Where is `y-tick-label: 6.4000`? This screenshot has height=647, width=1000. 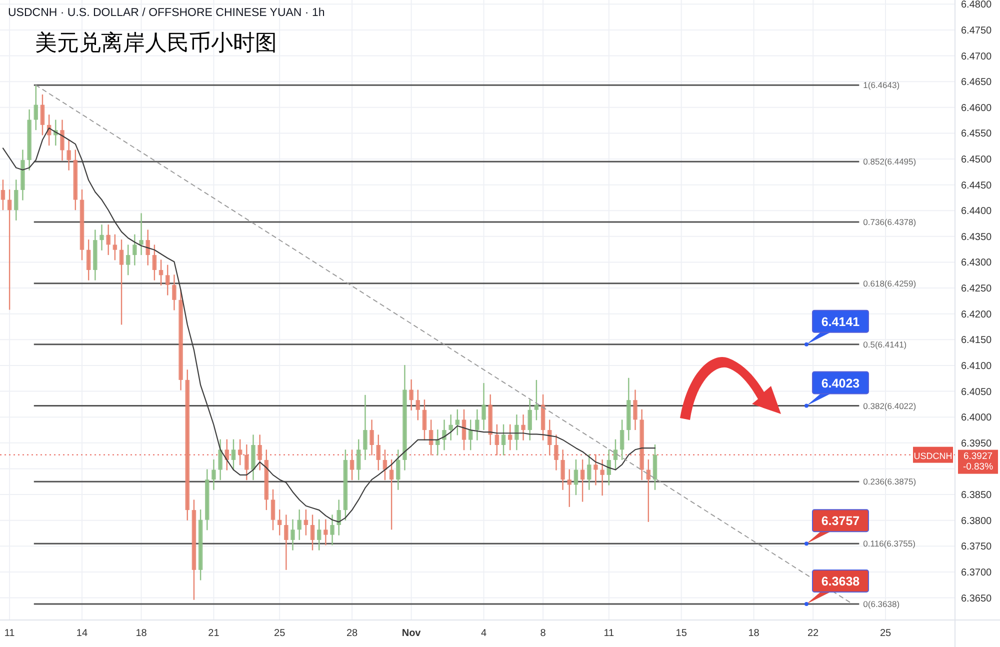 y-tick-label: 6.4000 is located at coordinates (976, 418).